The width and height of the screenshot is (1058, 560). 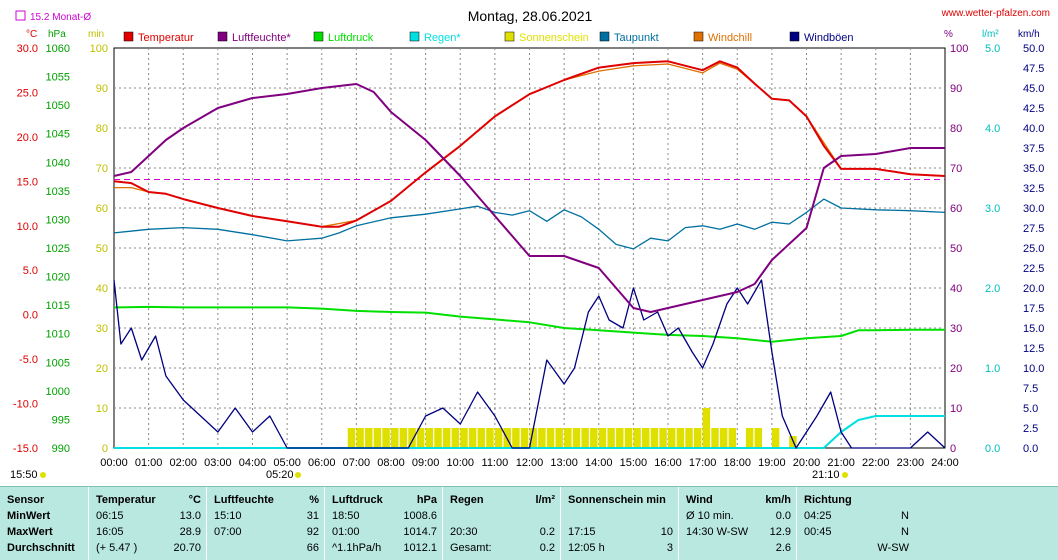 I want to click on wind-tick-label: 12.5, so click(x=1033, y=349).